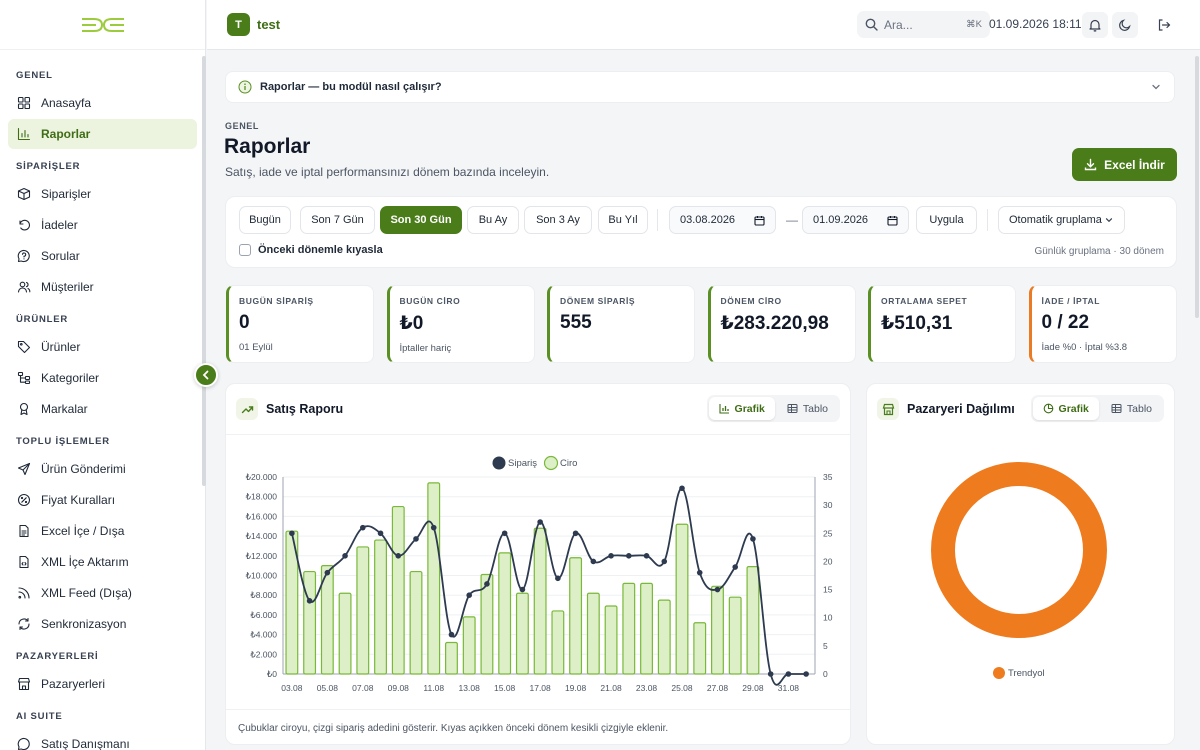 The image size is (1200, 750). Describe the element at coordinates (700, 87) in the screenshot. I see `help-accordion: Raporlar — bu modül nasıl çalışır?` at that location.